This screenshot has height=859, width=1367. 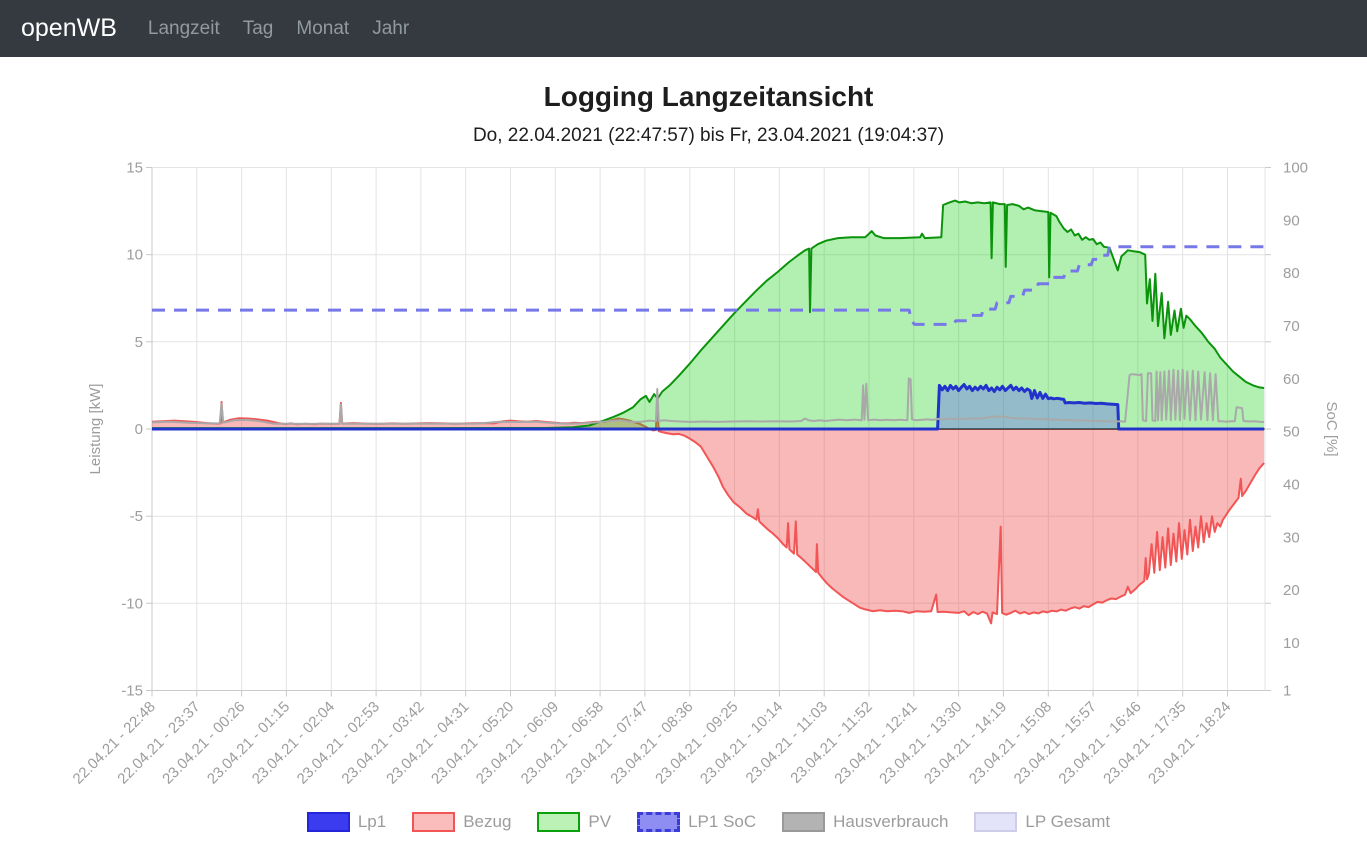 I want to click on x-tick: 23.04.21 - 16:46, so click(x=1099, y=742).